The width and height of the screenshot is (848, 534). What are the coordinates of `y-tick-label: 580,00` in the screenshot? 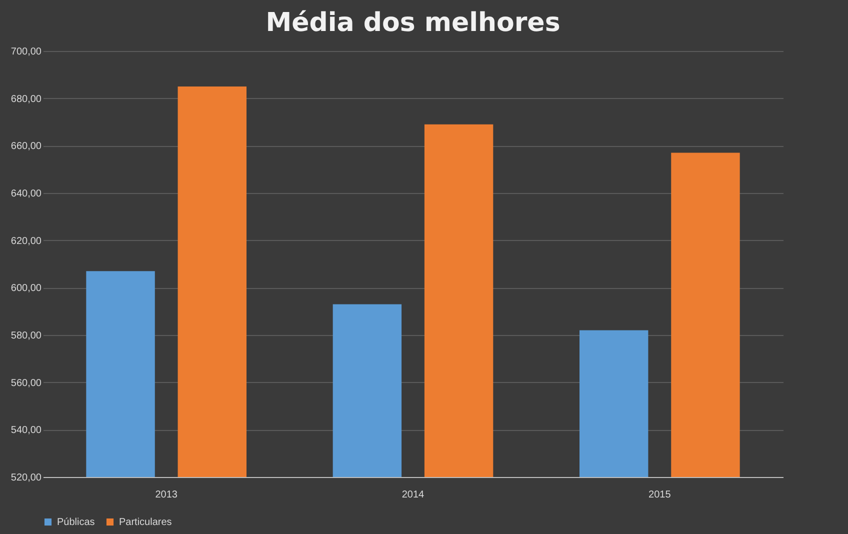 It's located at (26, 336).